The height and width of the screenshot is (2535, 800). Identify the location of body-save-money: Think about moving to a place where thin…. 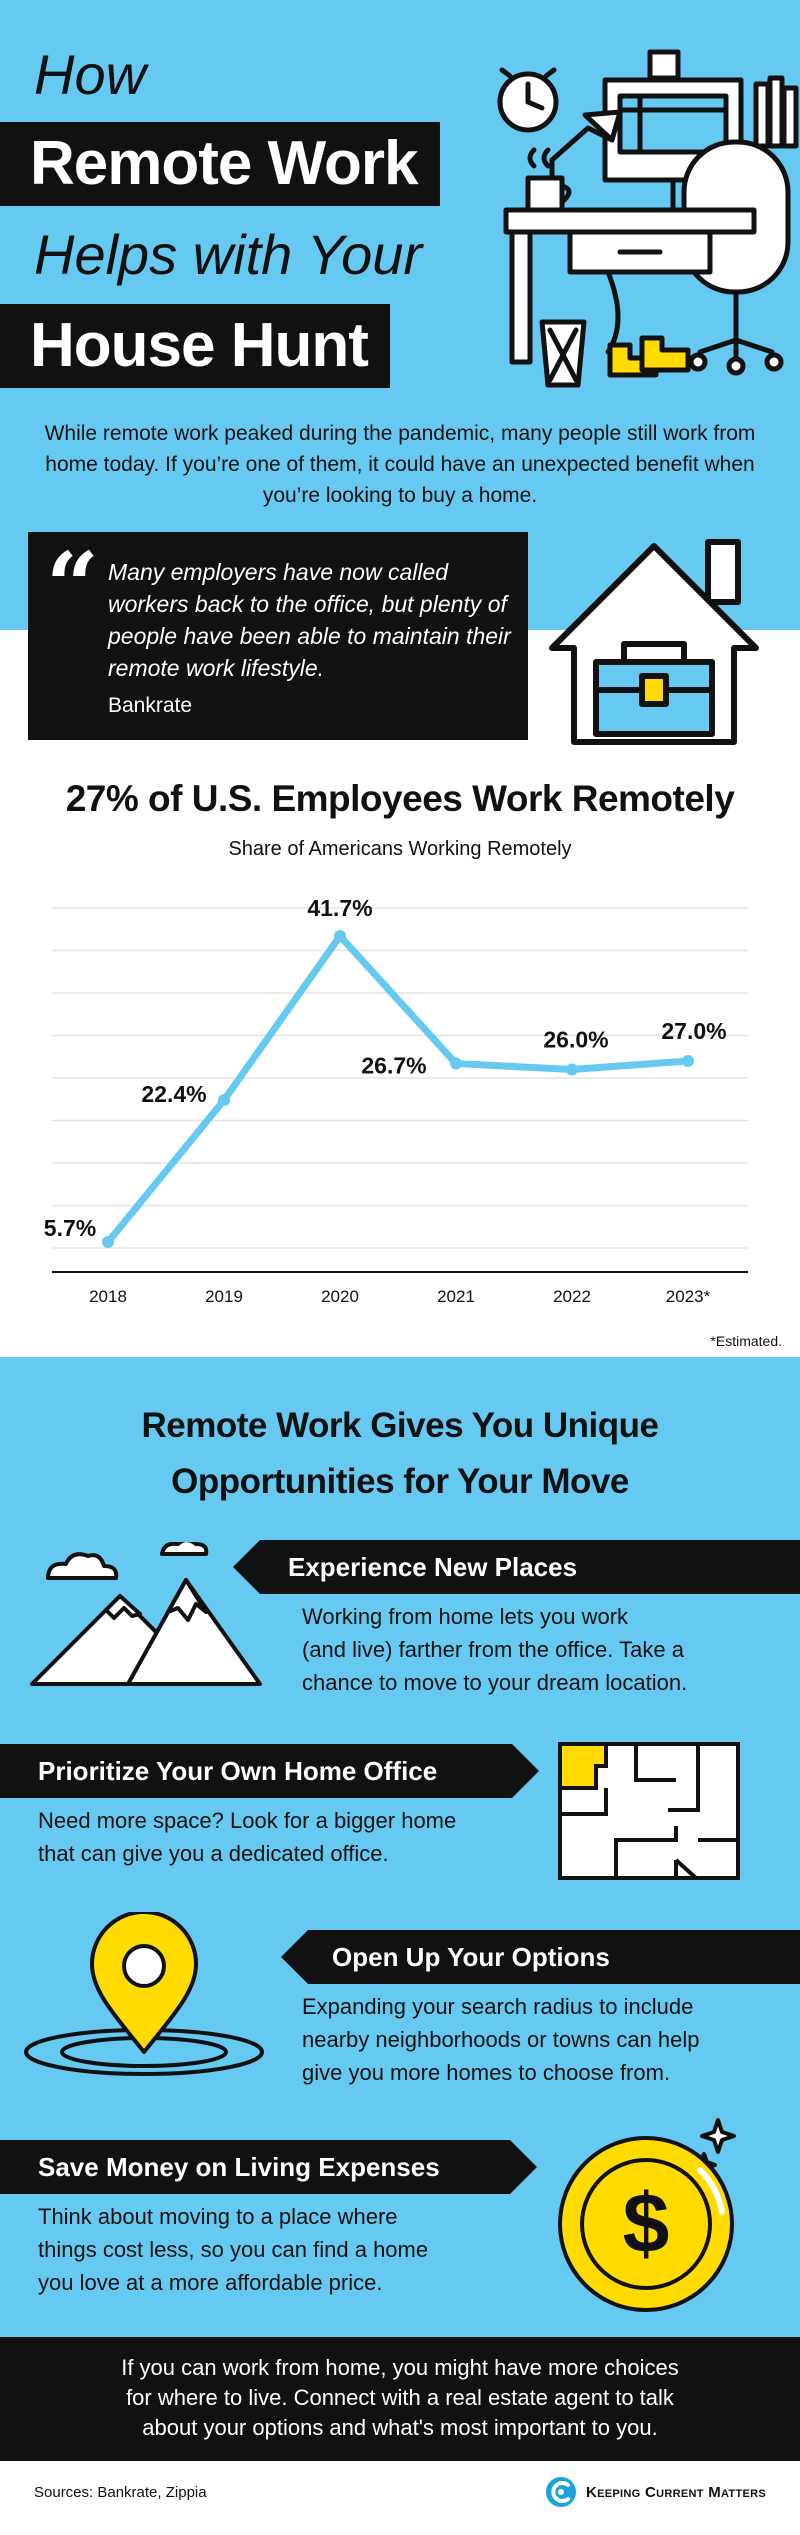
(278, 2249).